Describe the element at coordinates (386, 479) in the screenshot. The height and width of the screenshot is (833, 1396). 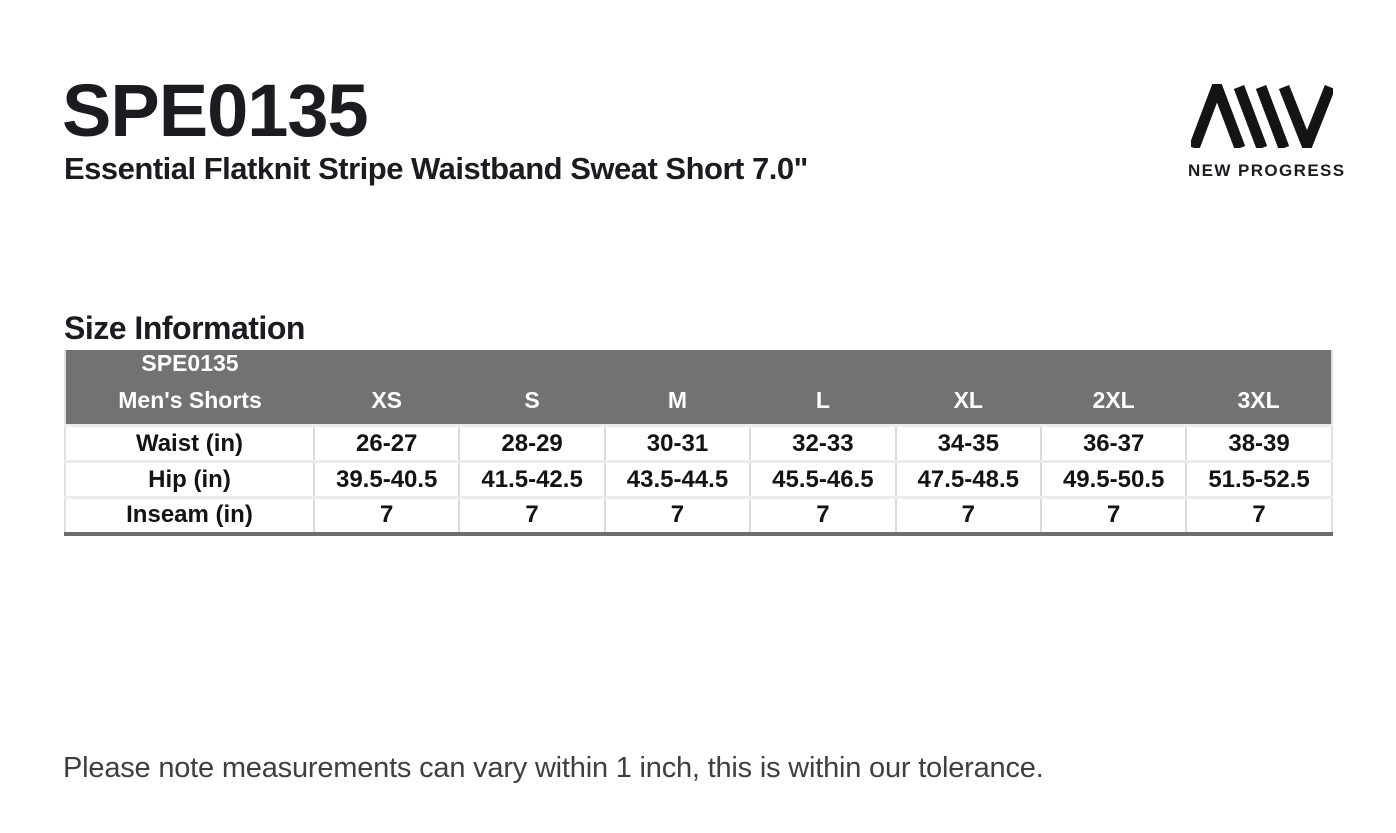
I see `table-cell: 39.5-40.5` at that location.